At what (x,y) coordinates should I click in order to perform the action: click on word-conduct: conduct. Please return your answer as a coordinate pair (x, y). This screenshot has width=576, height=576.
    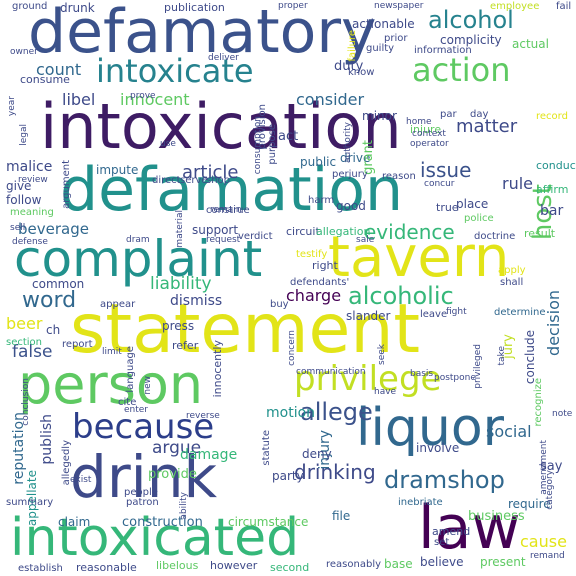
    Looking at the image, I should click on (556, 165).